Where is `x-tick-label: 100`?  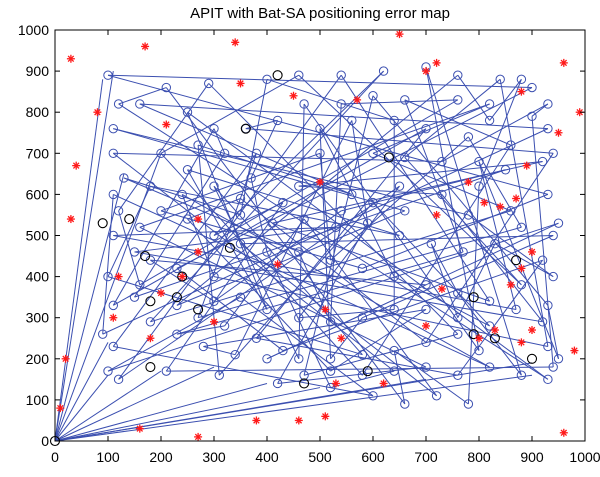
x-tick-label: 100 is located at coordinates (108, 457).